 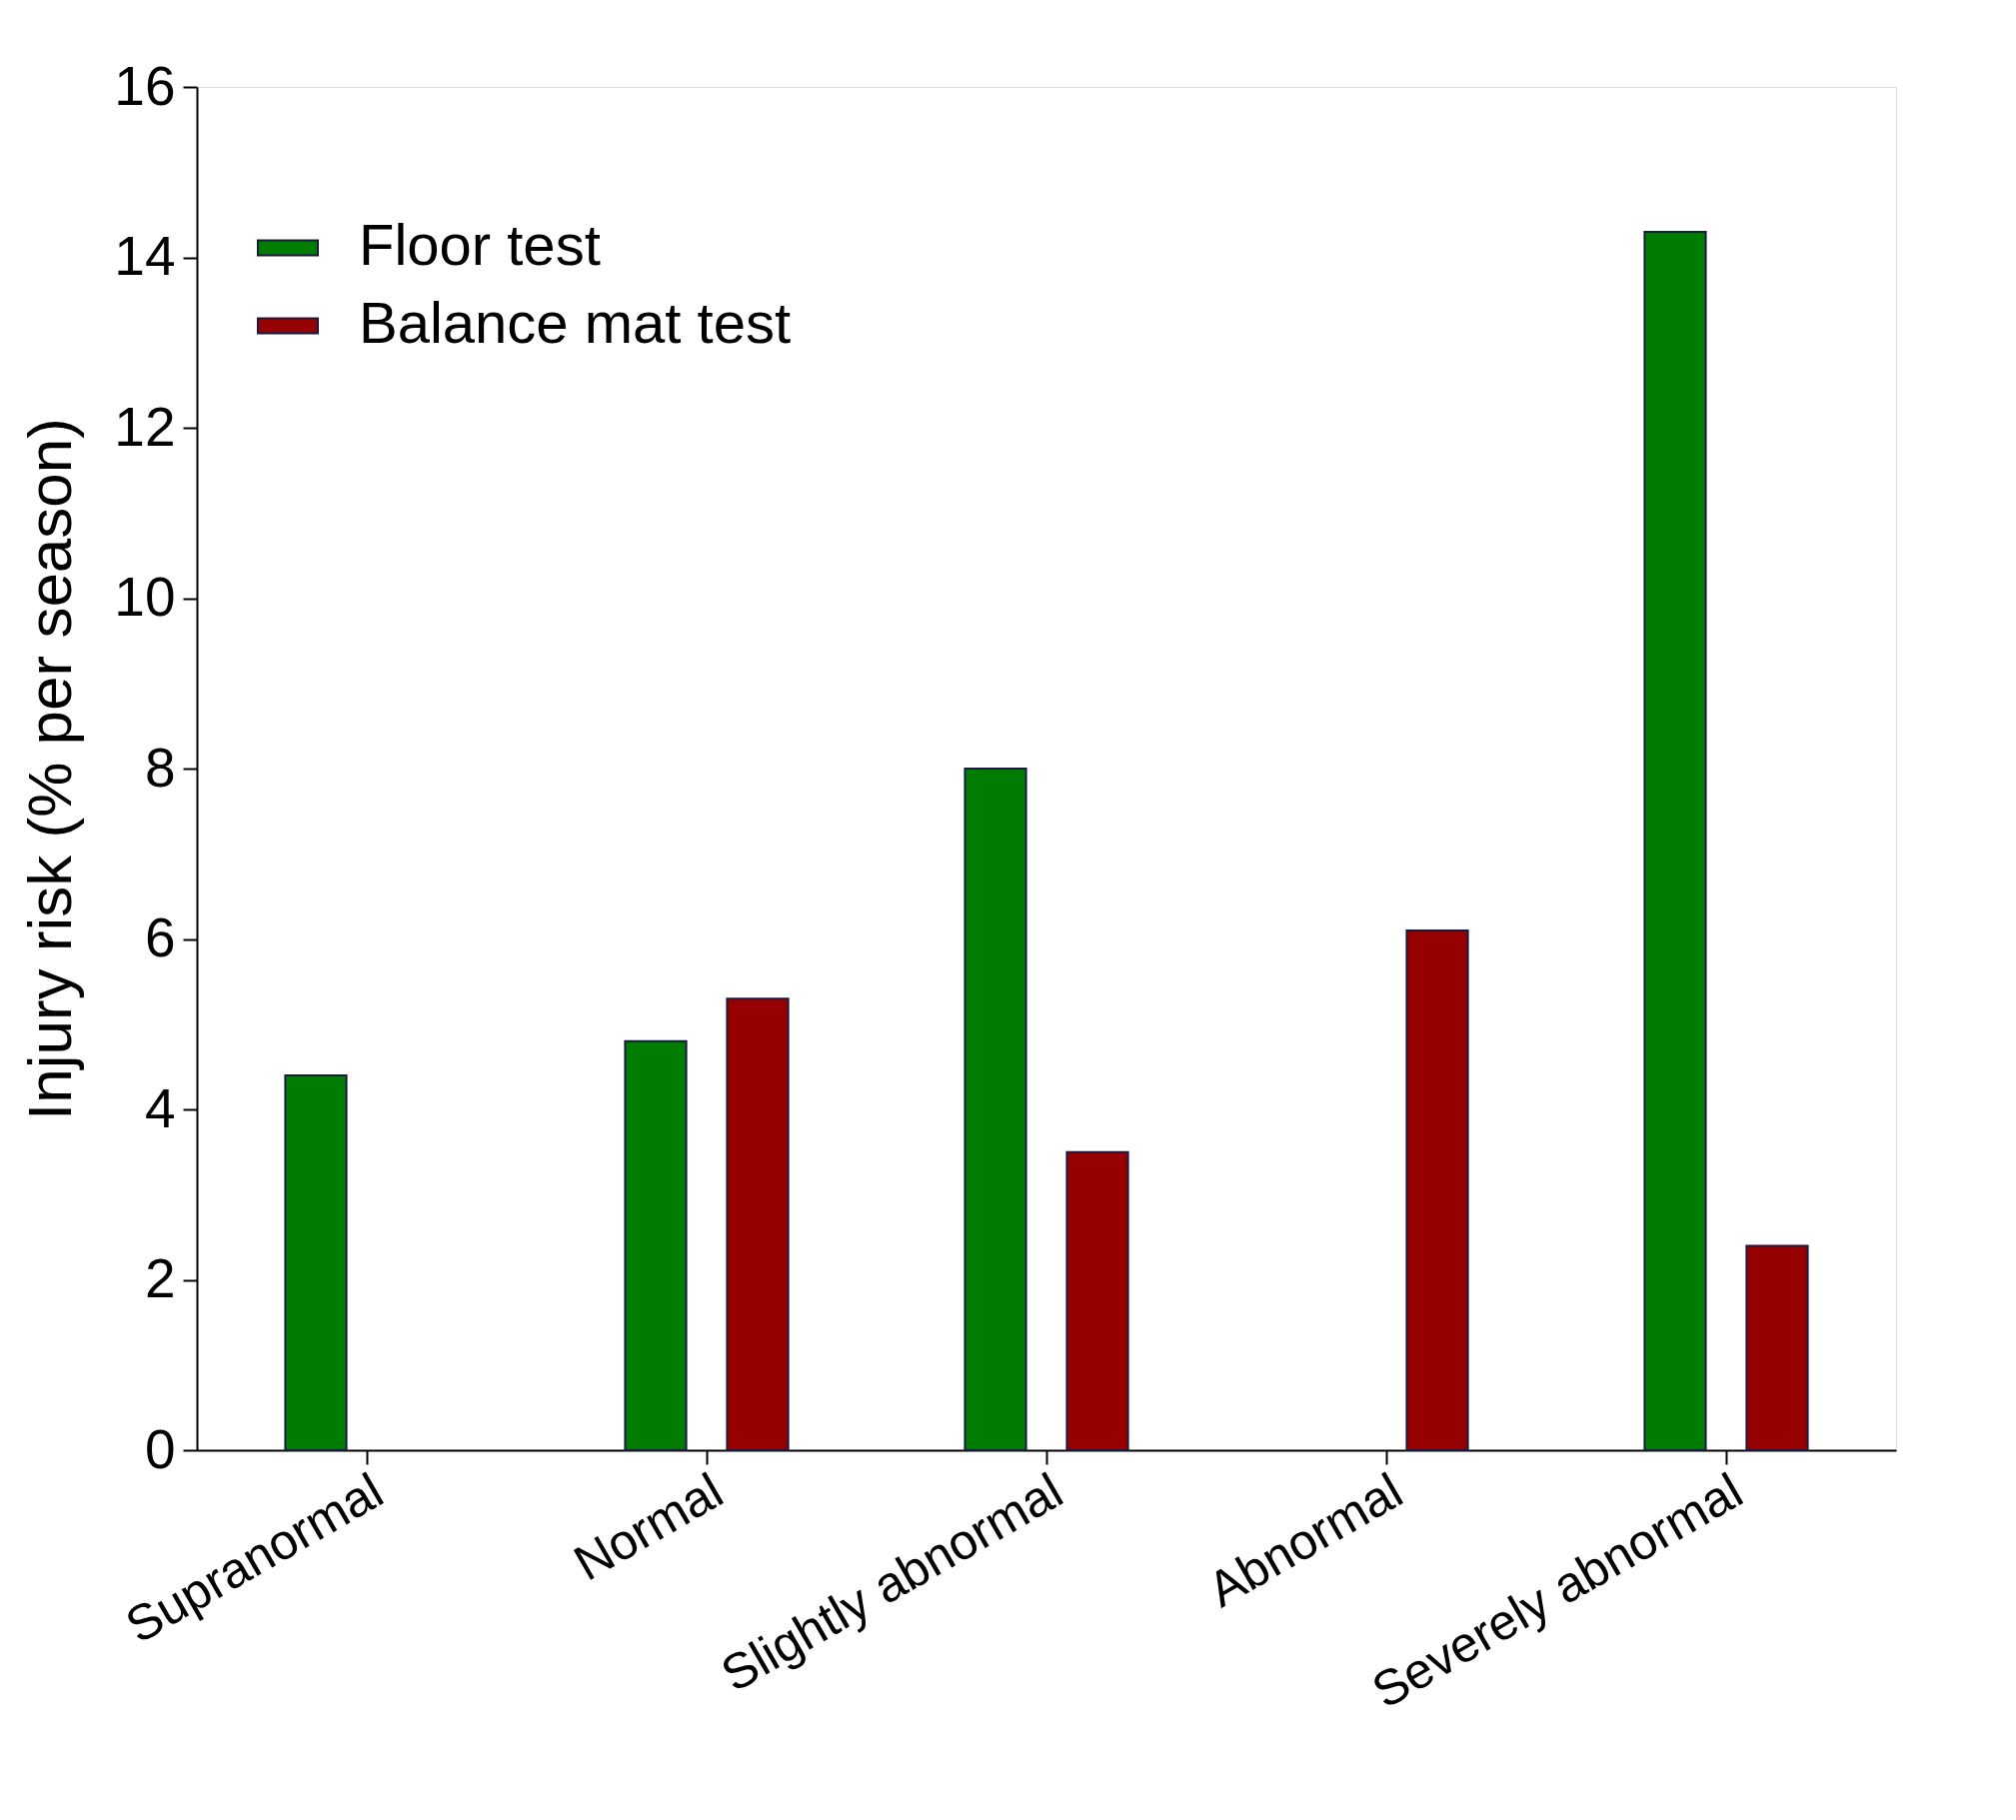 I want to click on y-tick-label: 12, so click(x=145, y=426).